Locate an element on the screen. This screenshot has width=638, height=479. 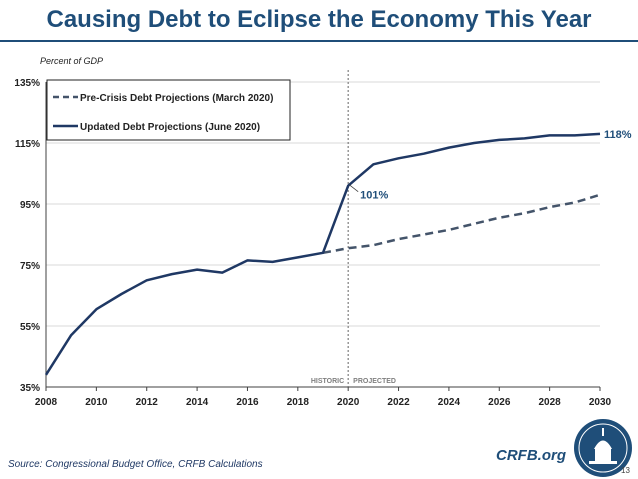
x-tick-label: 2026 is located at coordinates (499, 402).